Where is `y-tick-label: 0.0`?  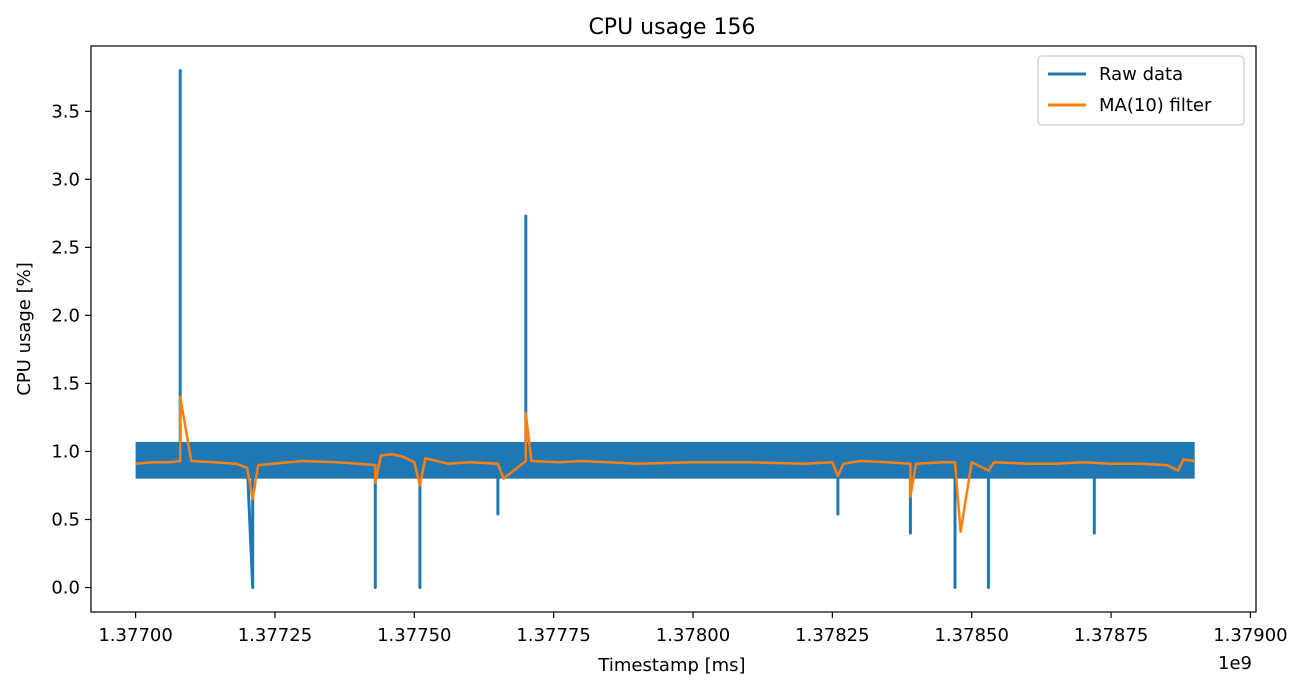 y-tick-label: 0.0 is located at coordinates (65, 588).